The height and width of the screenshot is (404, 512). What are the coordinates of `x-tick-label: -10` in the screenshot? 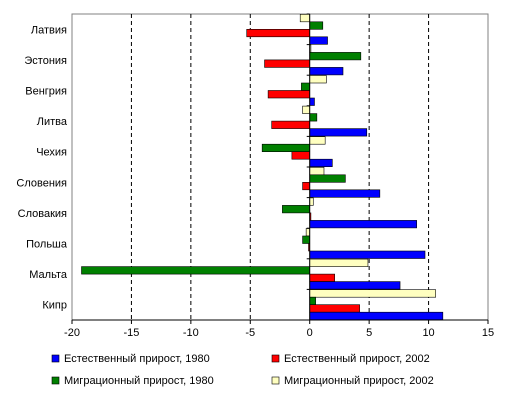 It's located at (191, 333).